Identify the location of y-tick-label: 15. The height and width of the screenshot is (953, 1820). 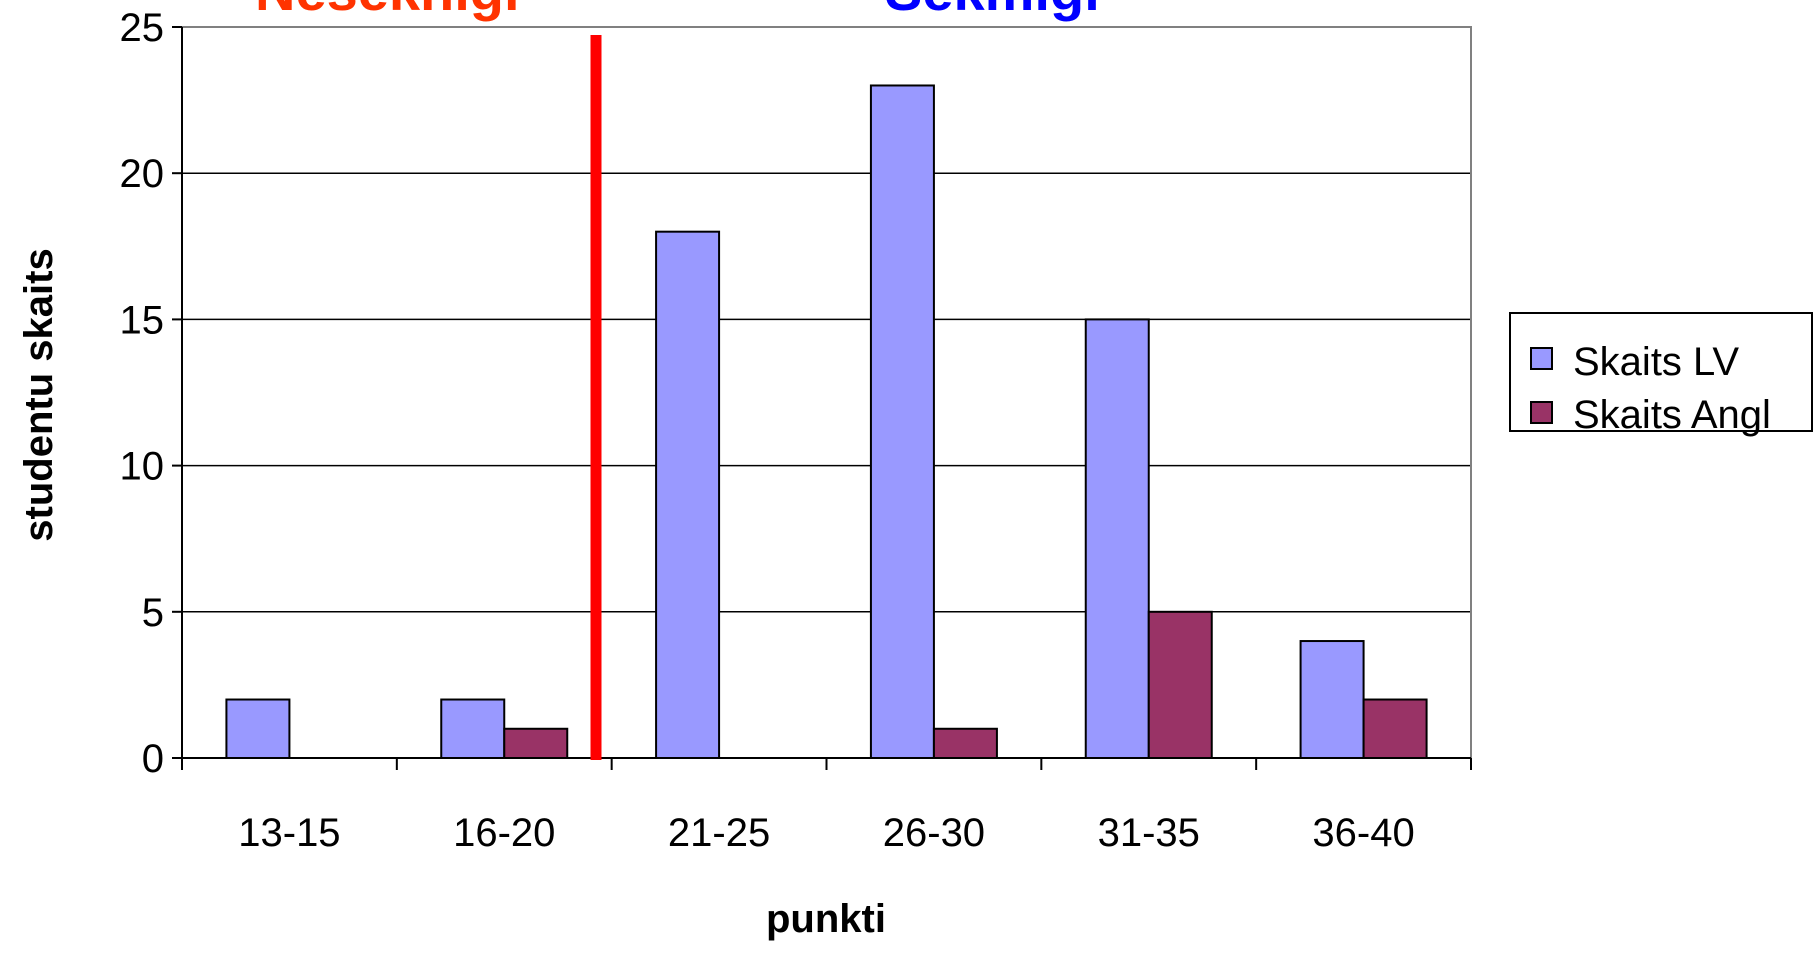
(142, 320).